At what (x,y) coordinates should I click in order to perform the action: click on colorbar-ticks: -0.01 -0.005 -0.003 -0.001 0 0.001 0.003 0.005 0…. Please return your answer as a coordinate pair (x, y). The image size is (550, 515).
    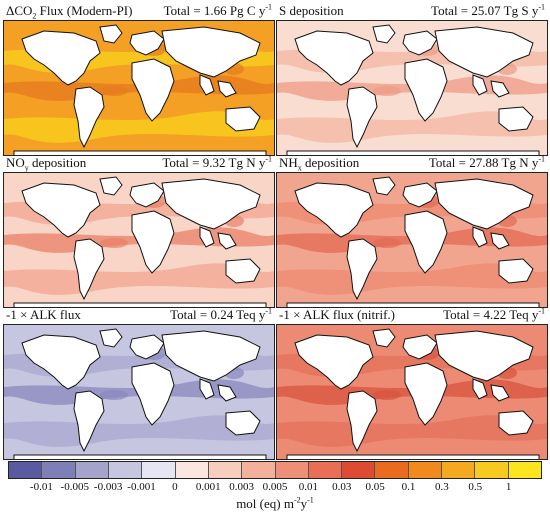
    Looking at the image, I should click on (275, 488).